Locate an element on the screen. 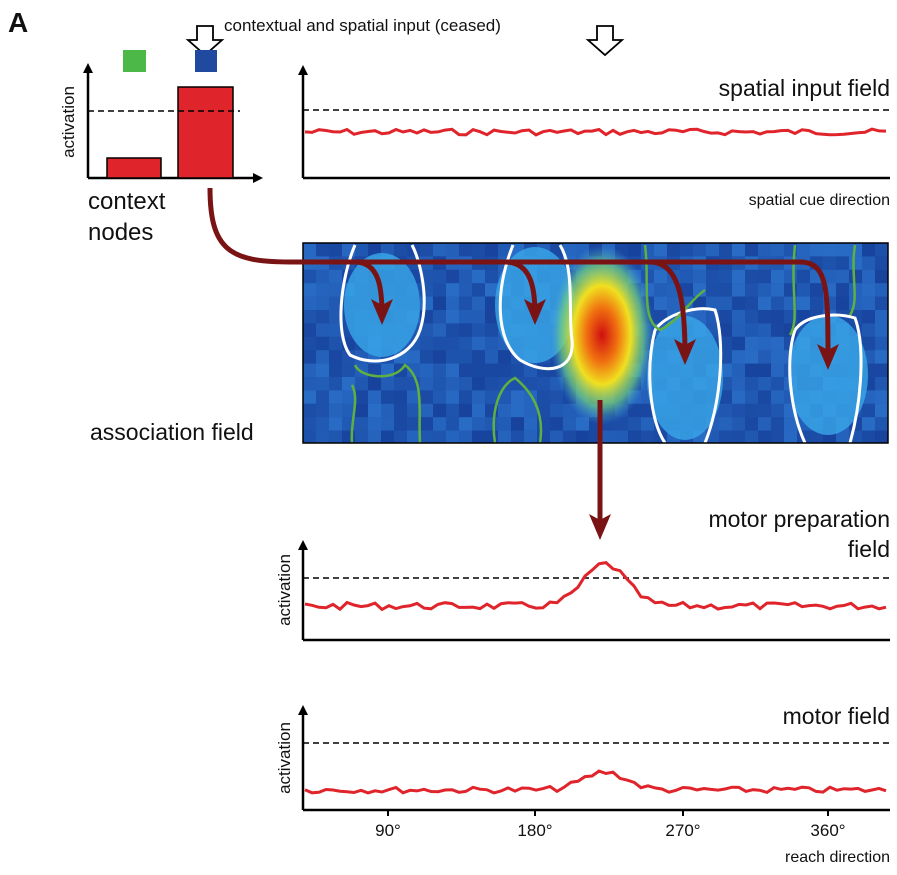 This screenshot has width=897, height=875. y-label: activation is located at coordinates (68, 122).